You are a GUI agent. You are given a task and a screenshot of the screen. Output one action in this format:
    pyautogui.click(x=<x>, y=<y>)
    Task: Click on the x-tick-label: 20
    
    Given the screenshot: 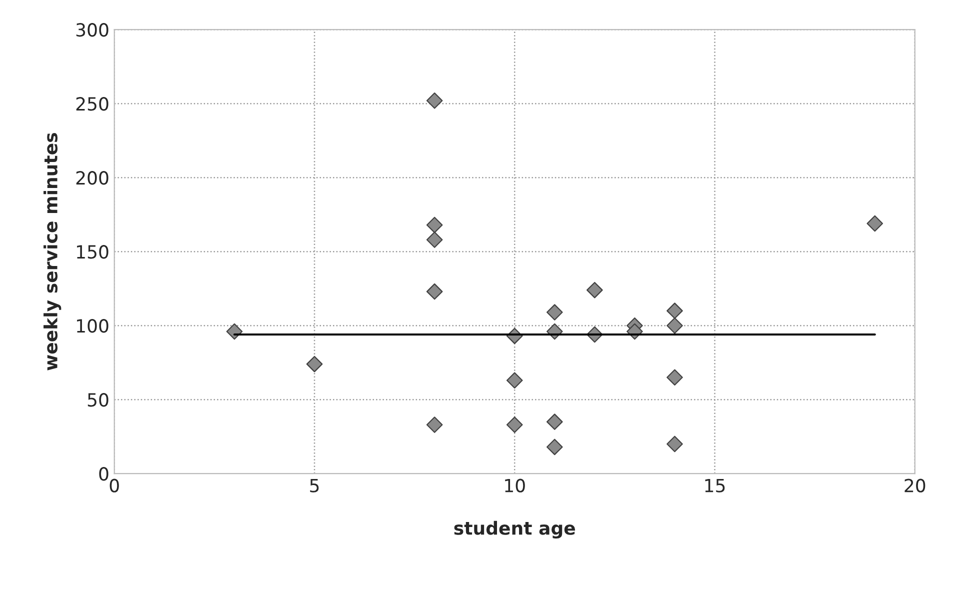 What is the action you would take?
    pyautogui.click(x=915, y=485)
    